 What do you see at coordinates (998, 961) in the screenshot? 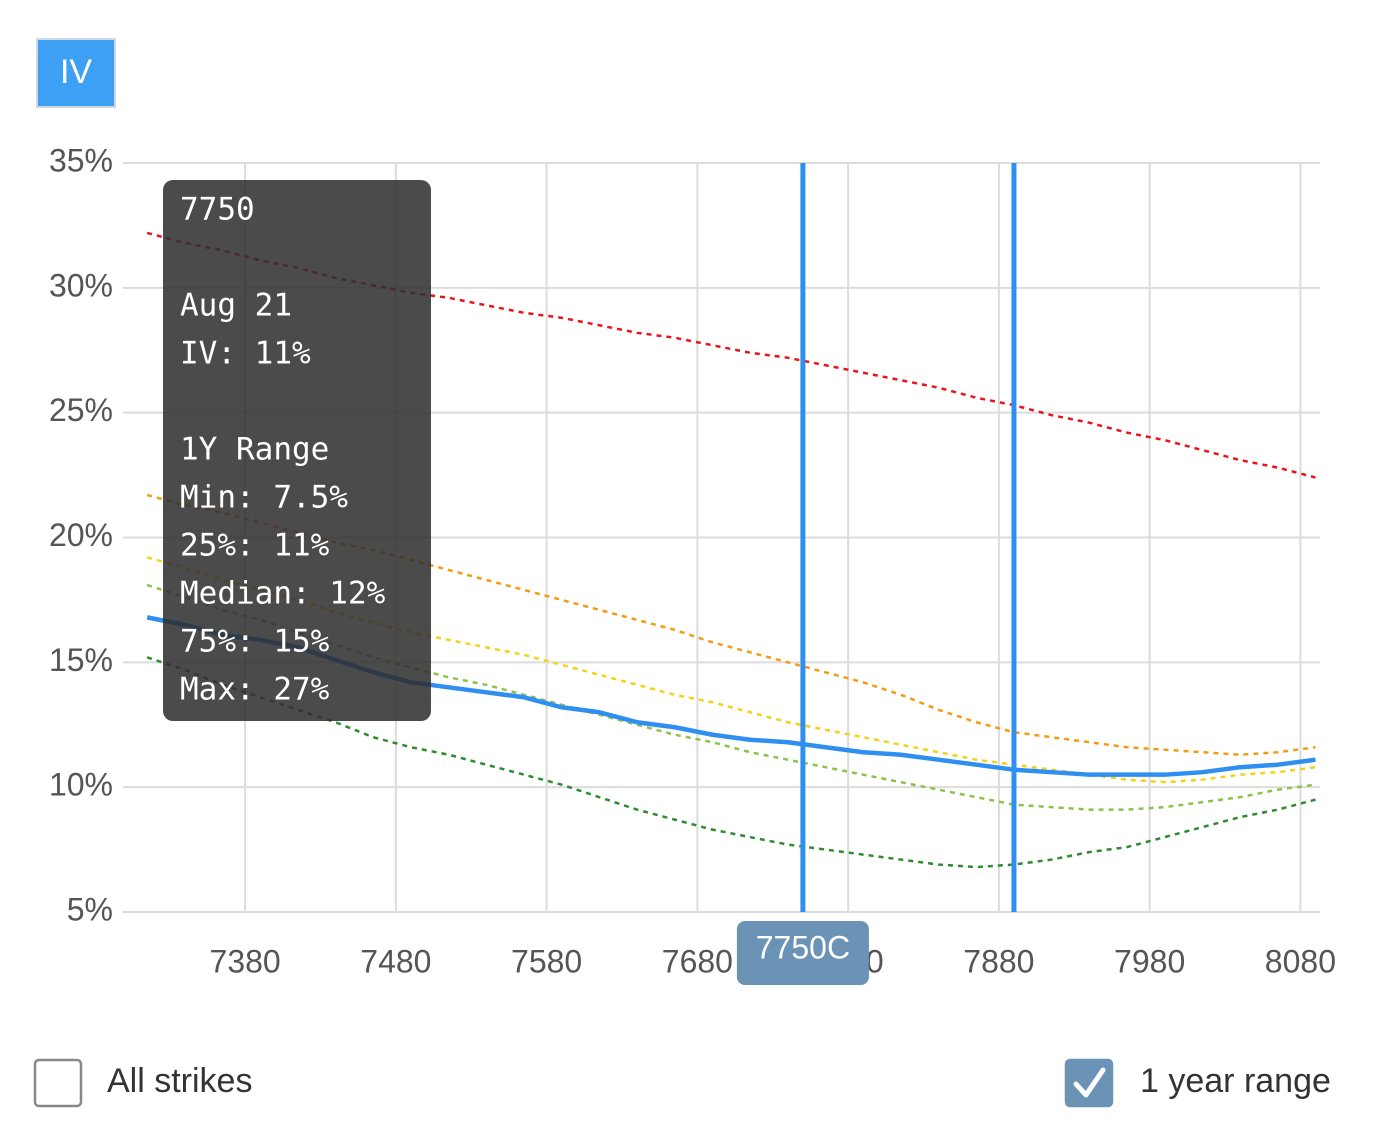
I see `x-tick-label: 7880` at bounding box center [998, 961].